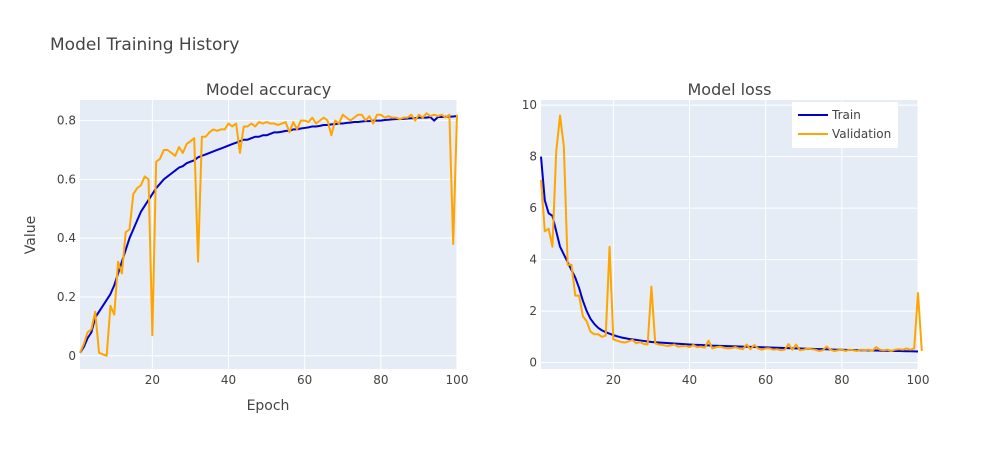  I want to click on subplot-title: Model accuracy, so click(268, 89).